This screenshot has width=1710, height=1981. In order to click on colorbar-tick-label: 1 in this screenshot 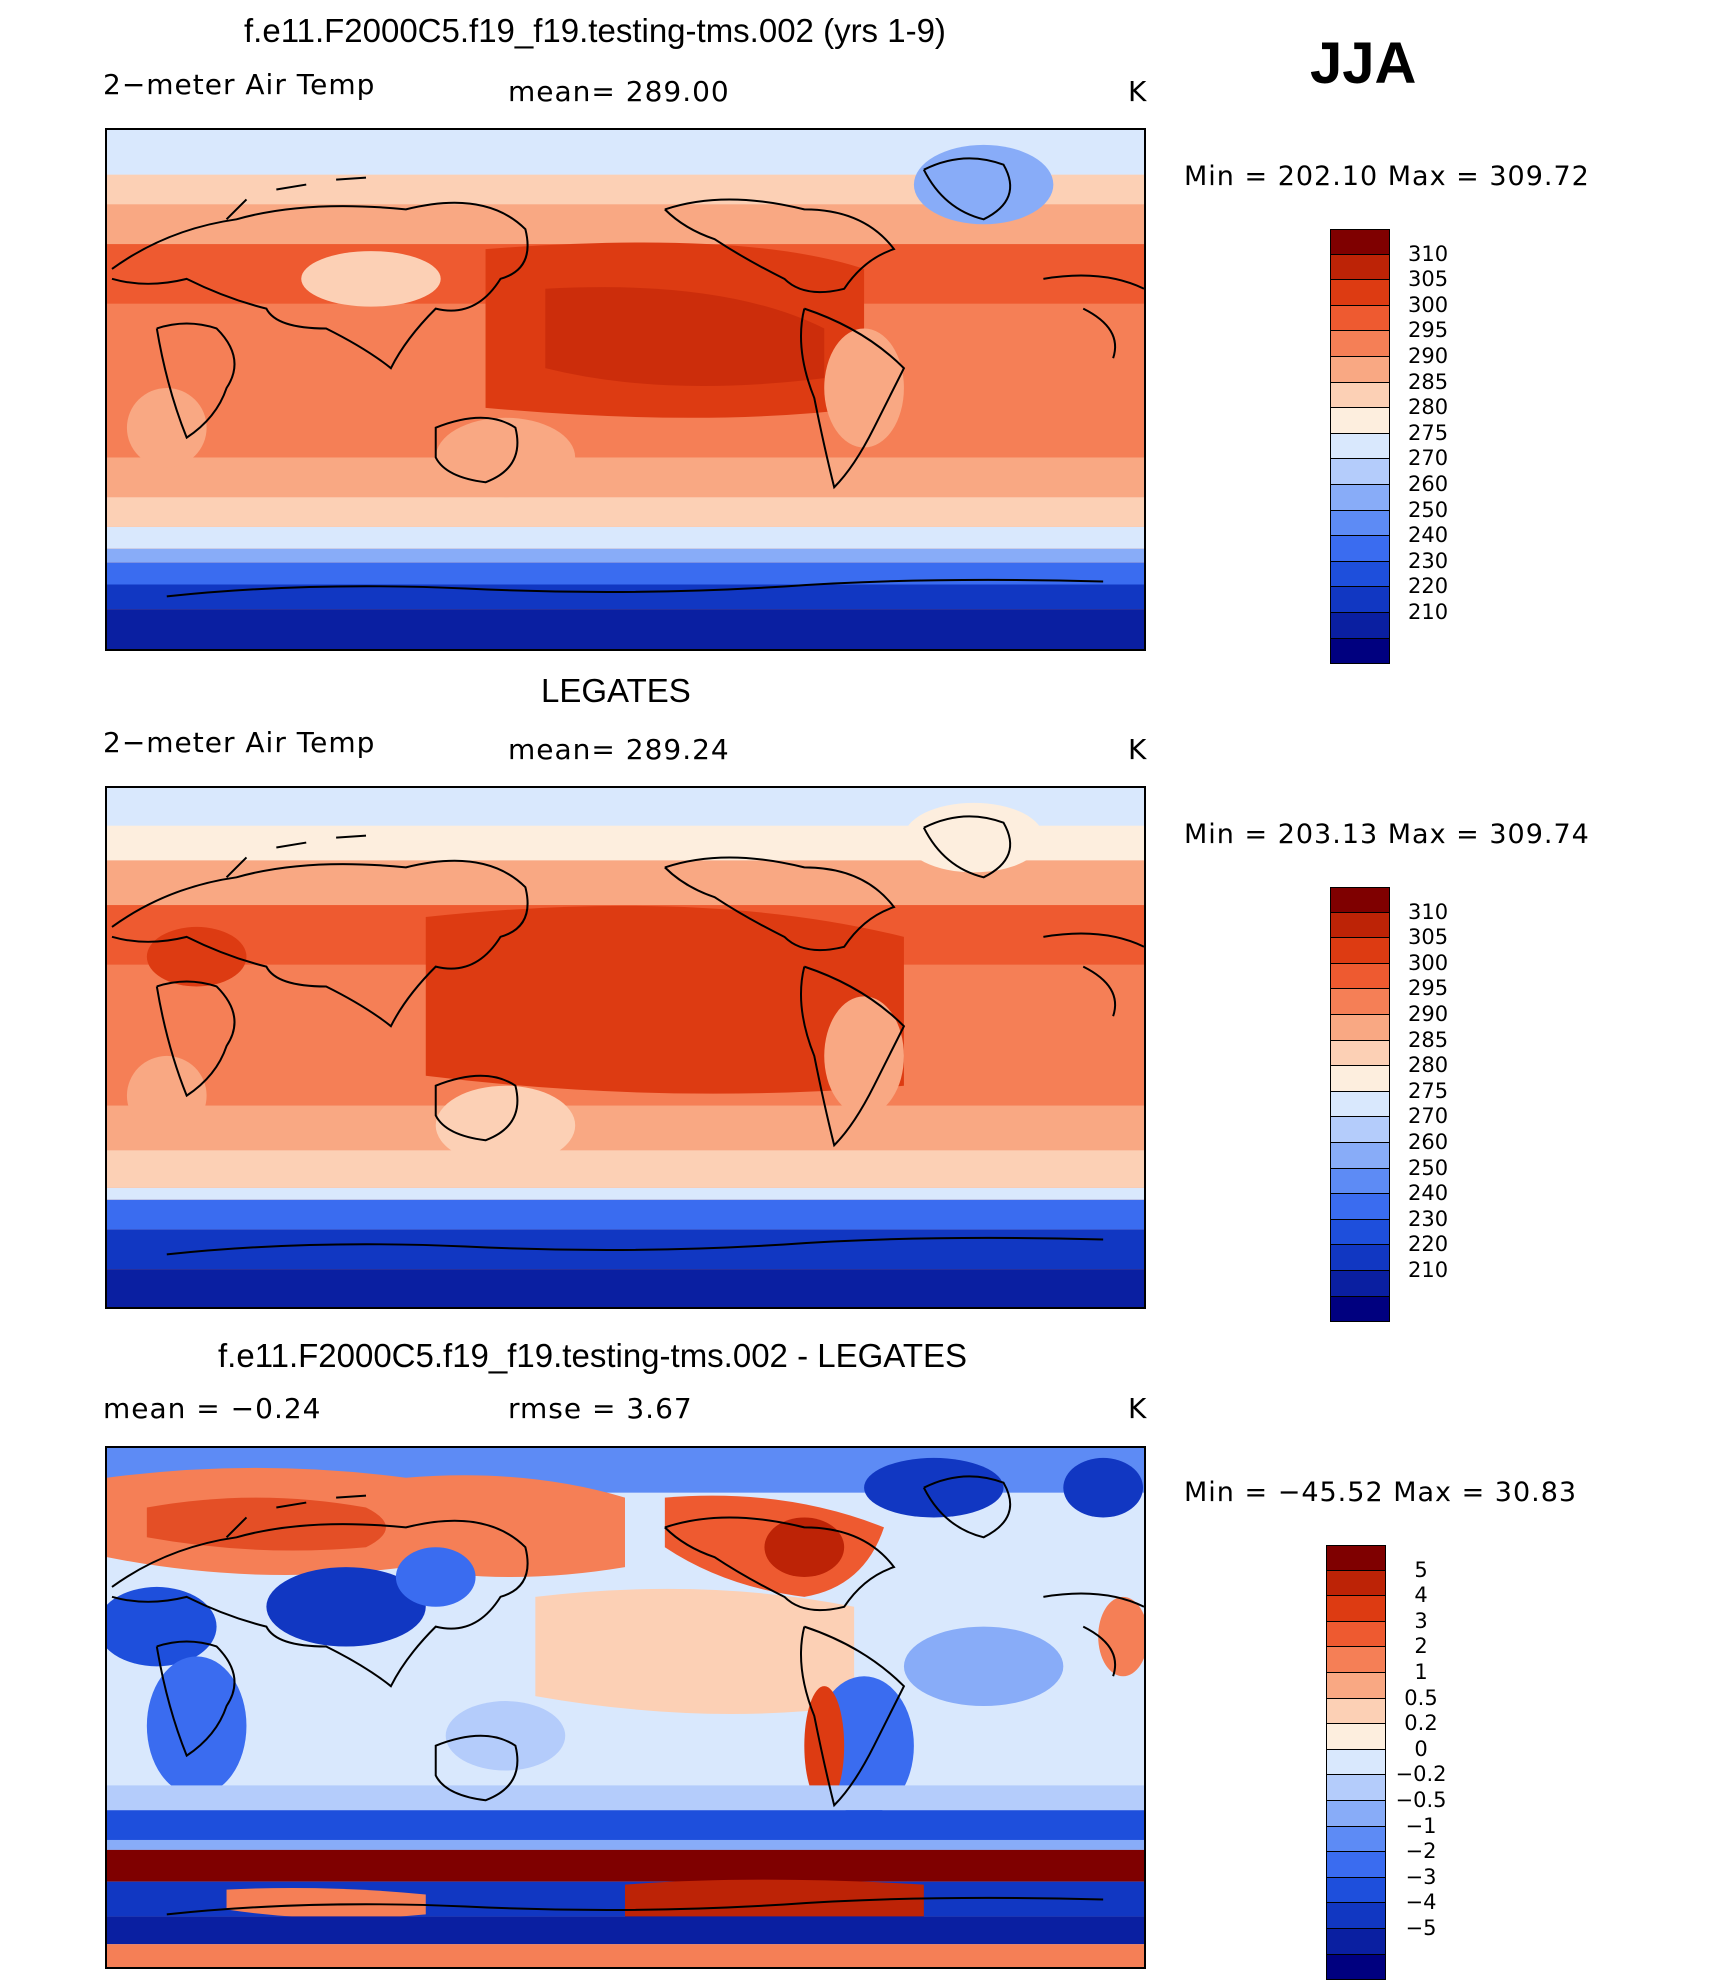, I will do `click(1421, 1672)`.